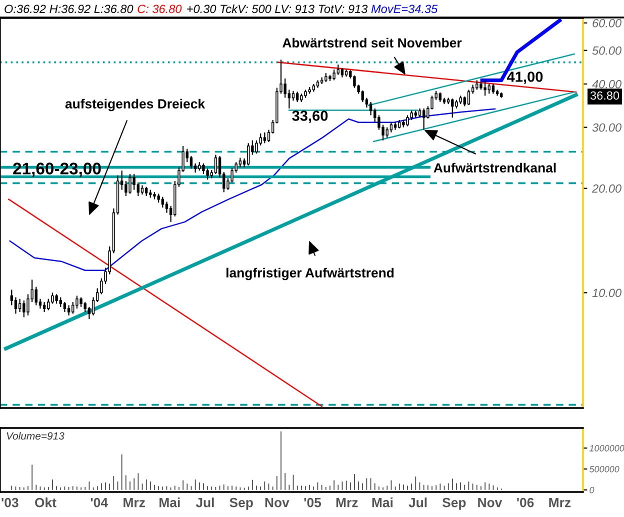 The height and width of the screenshot is (517, 624). Describe the element at coordinates (99, 503) in the screenshot. I see `x-tick-label: '04` at that location.